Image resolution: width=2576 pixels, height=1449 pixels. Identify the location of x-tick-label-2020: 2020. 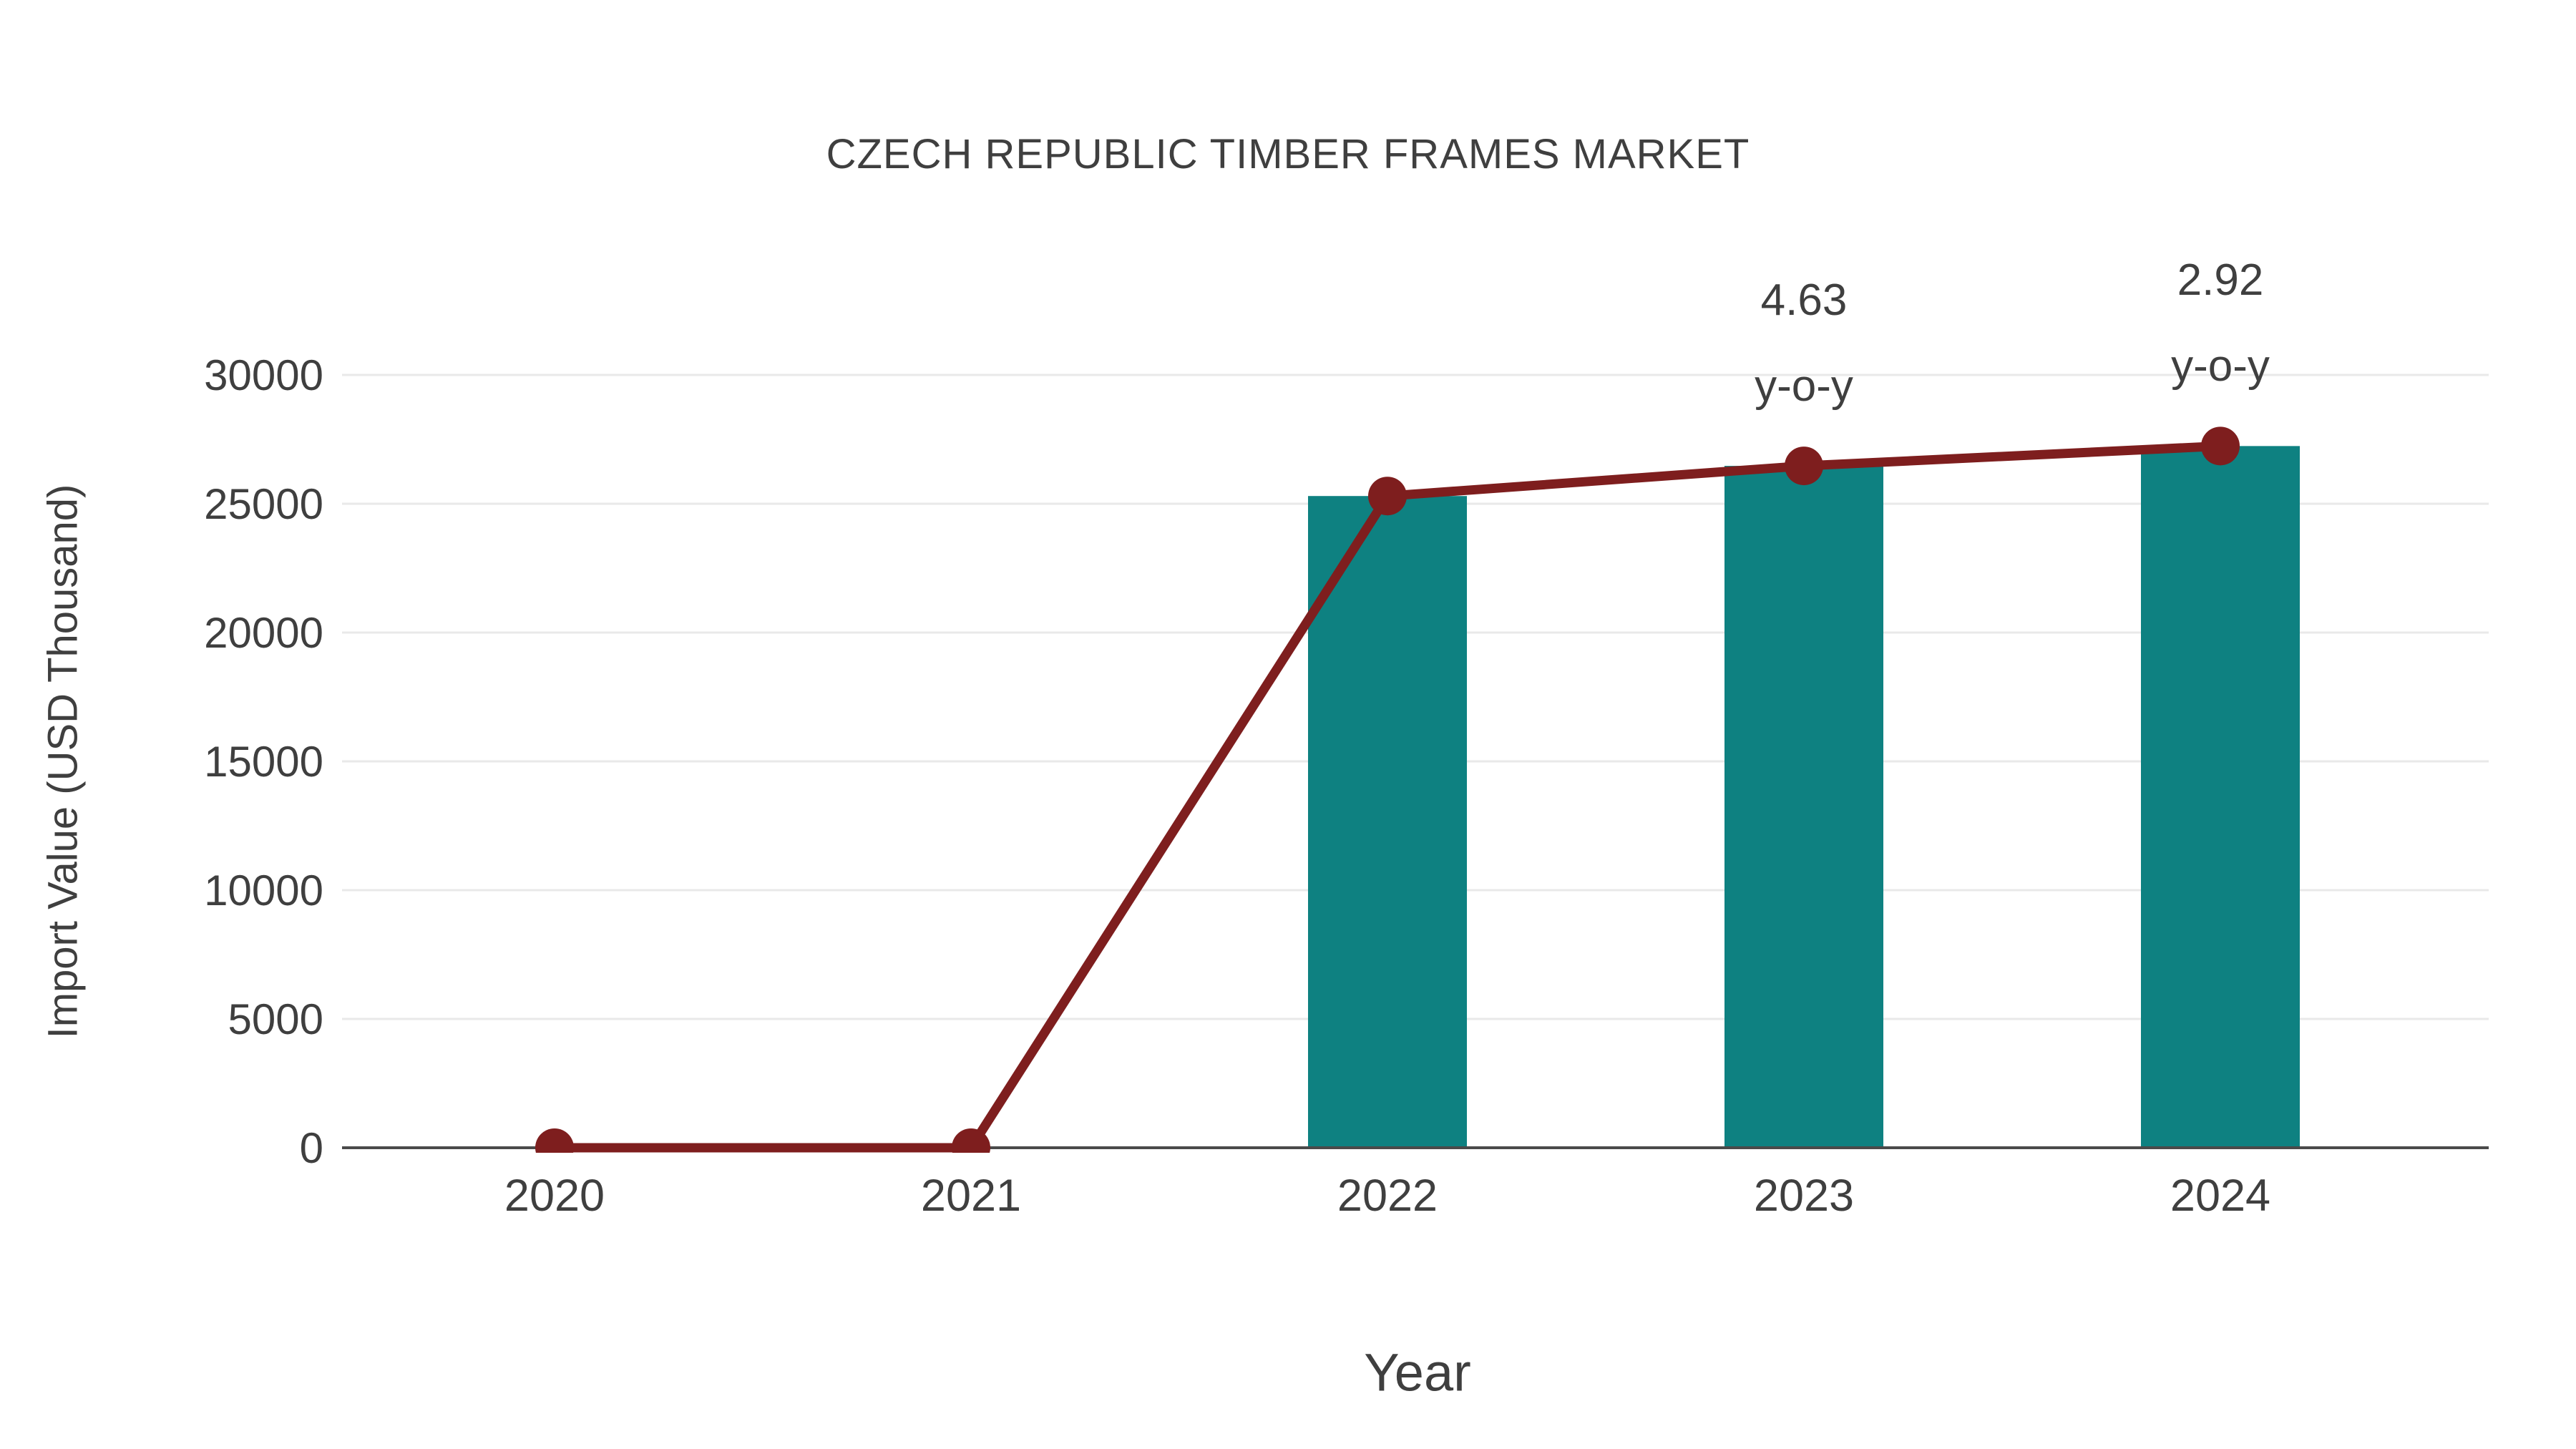
(554, 1196).